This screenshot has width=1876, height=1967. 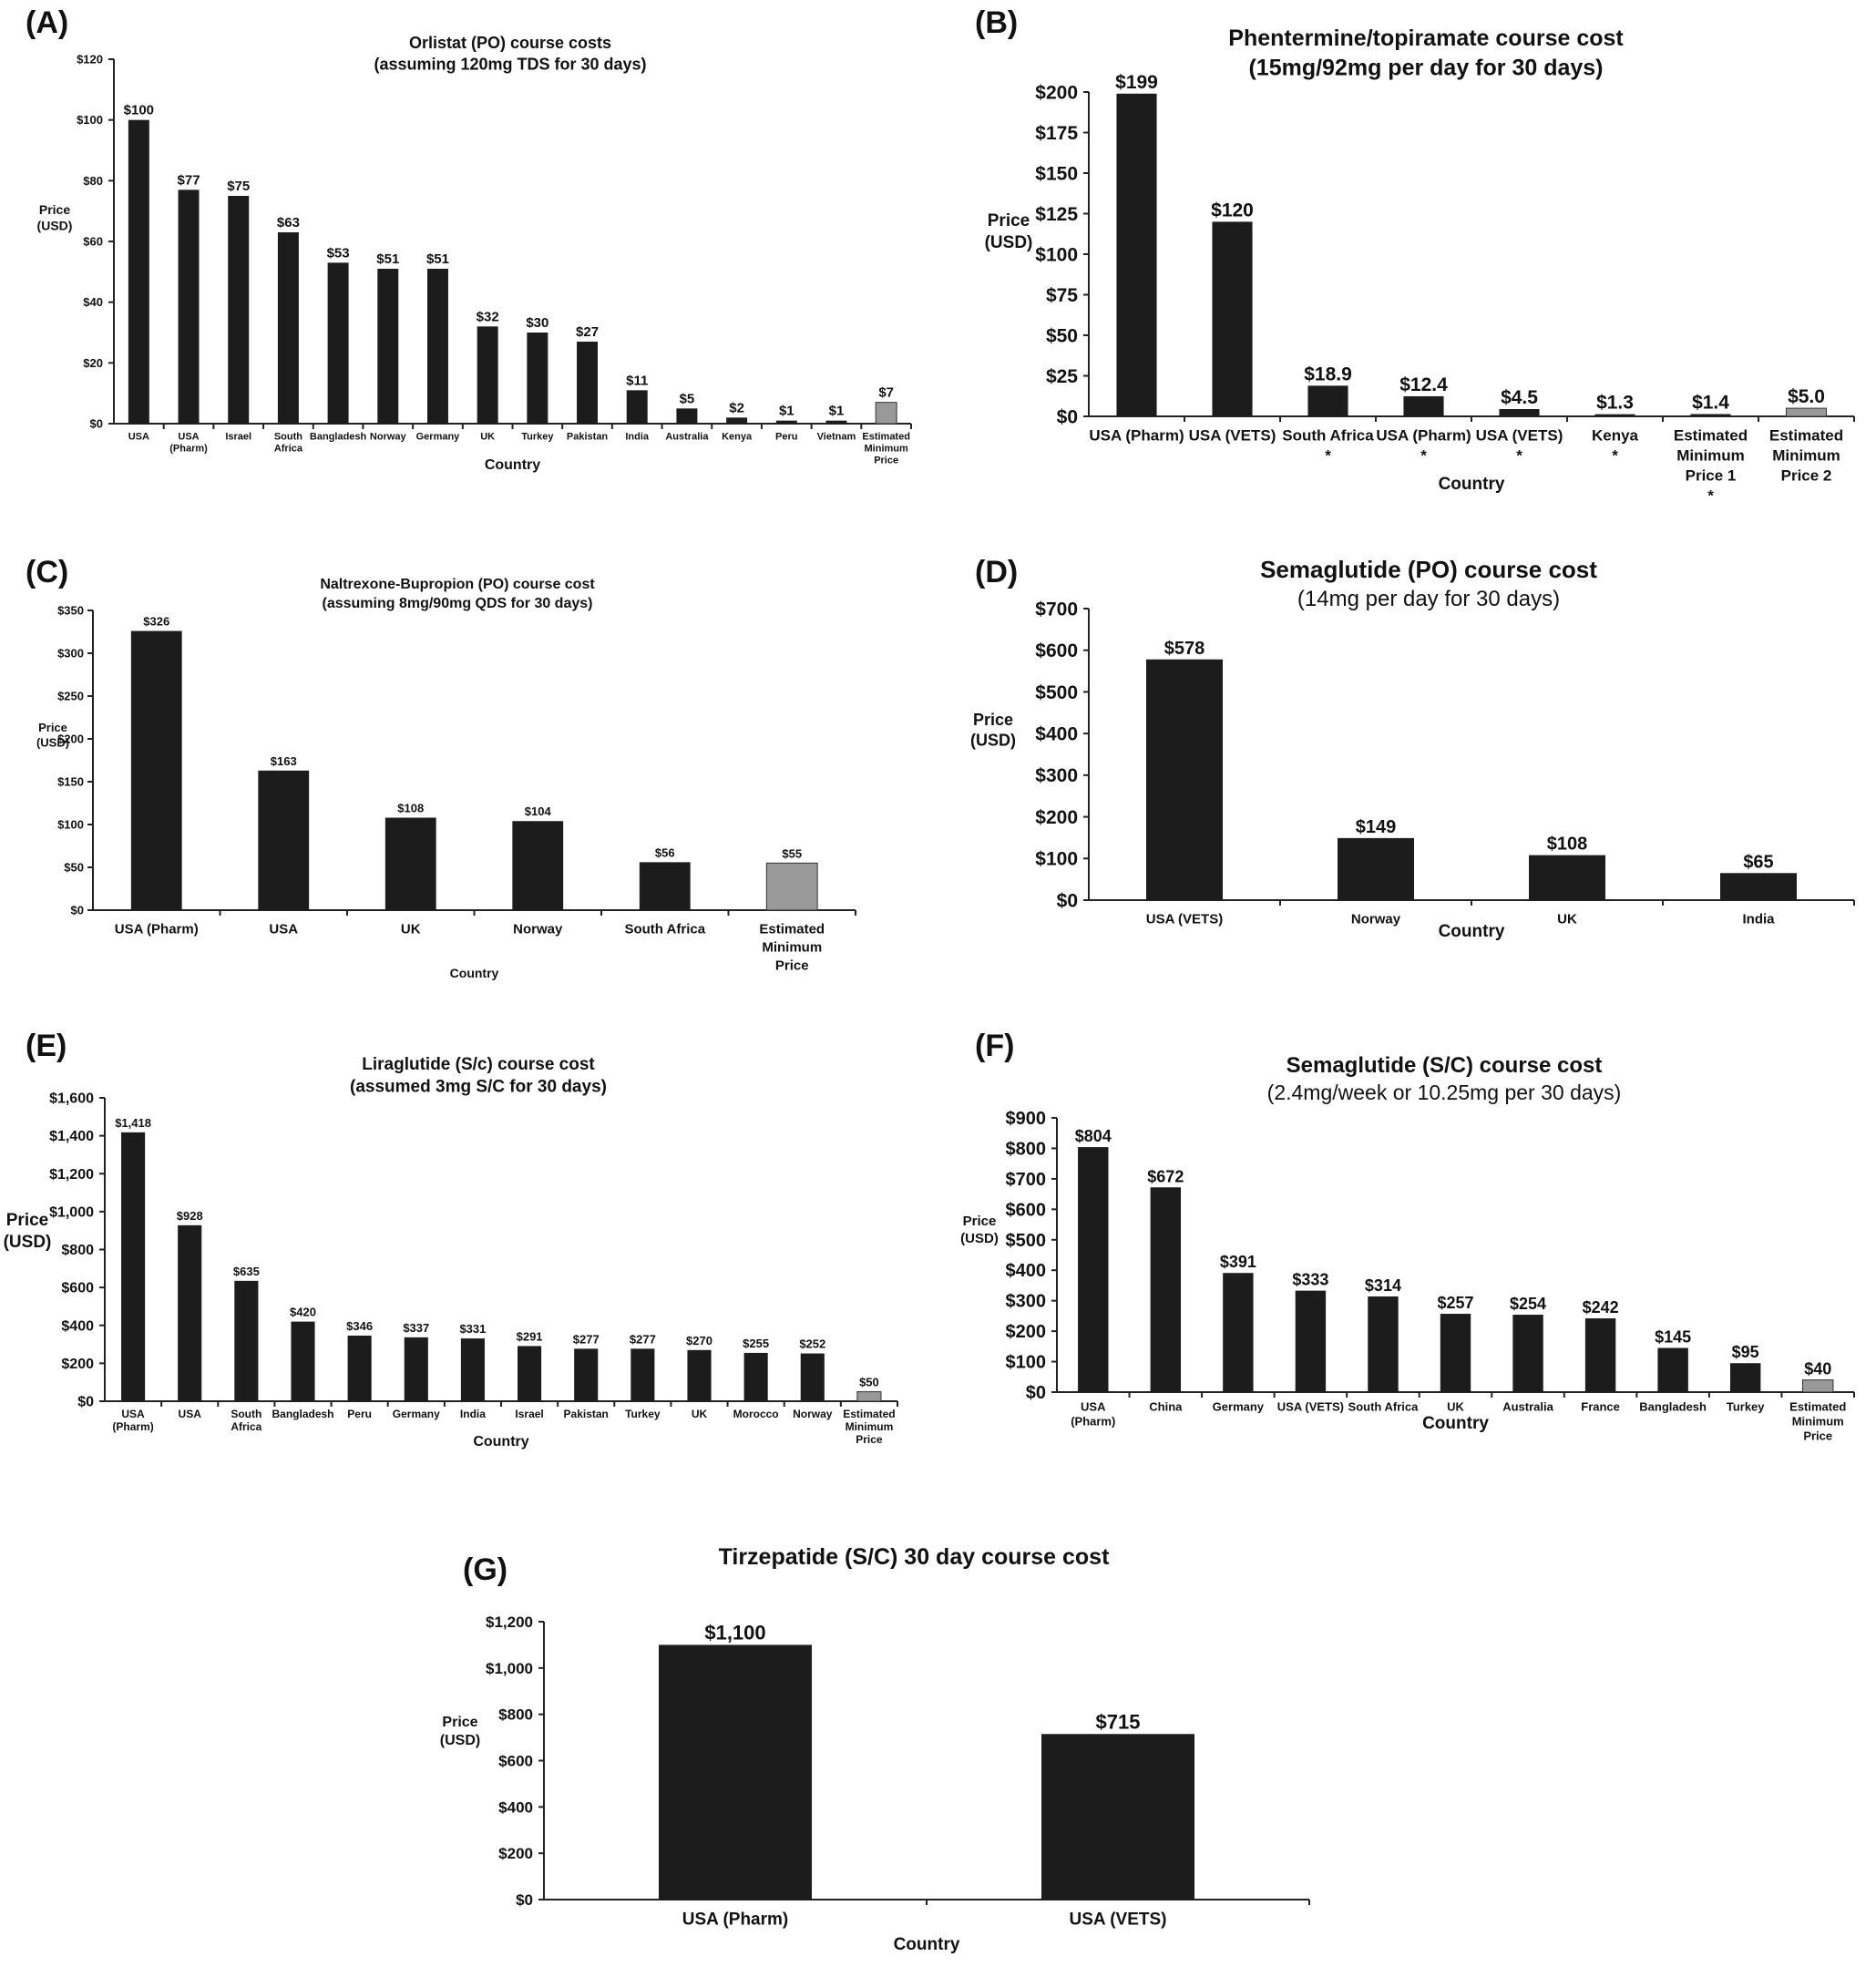 I want to click on value-label: $75, so click(x=238, y=187).